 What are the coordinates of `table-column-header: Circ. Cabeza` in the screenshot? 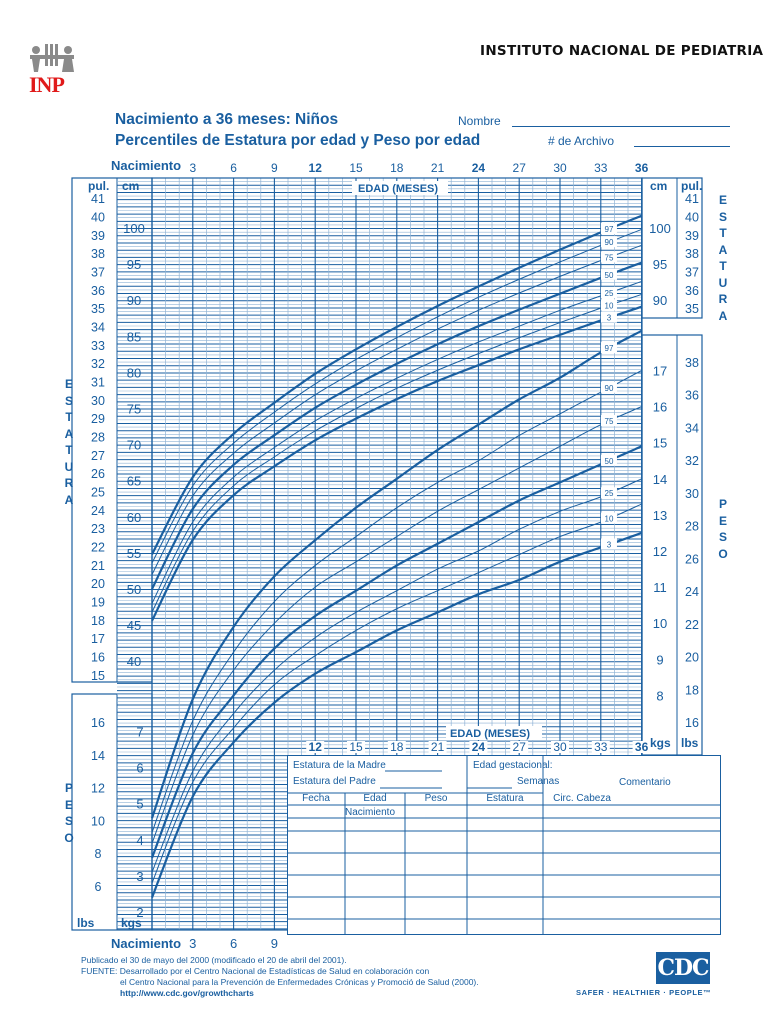 It's located at (582, 798).